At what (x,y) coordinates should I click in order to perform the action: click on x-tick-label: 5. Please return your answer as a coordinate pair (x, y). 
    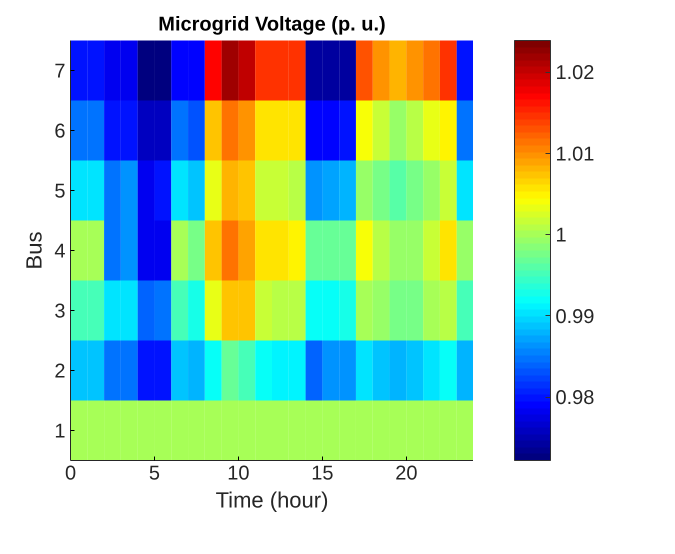
    Looking at the image, I should click on (154, 473).